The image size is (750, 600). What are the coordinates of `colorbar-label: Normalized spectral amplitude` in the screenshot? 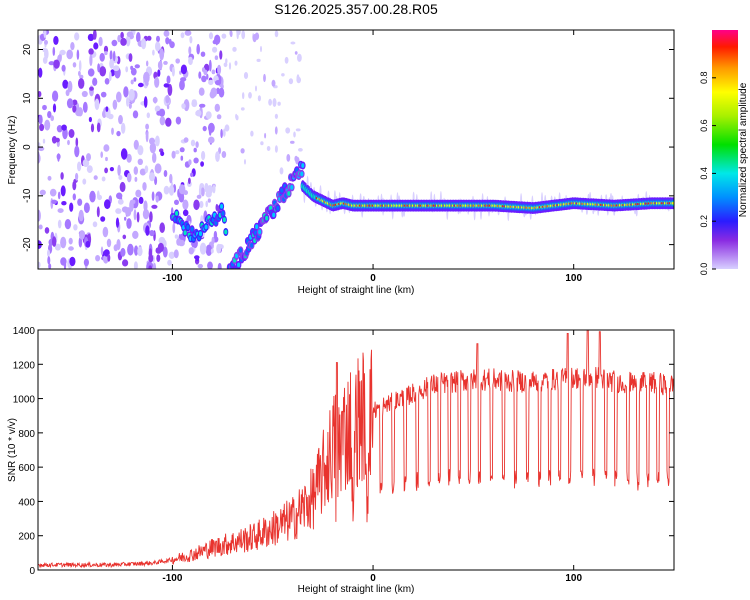 It's located at (743, 149).